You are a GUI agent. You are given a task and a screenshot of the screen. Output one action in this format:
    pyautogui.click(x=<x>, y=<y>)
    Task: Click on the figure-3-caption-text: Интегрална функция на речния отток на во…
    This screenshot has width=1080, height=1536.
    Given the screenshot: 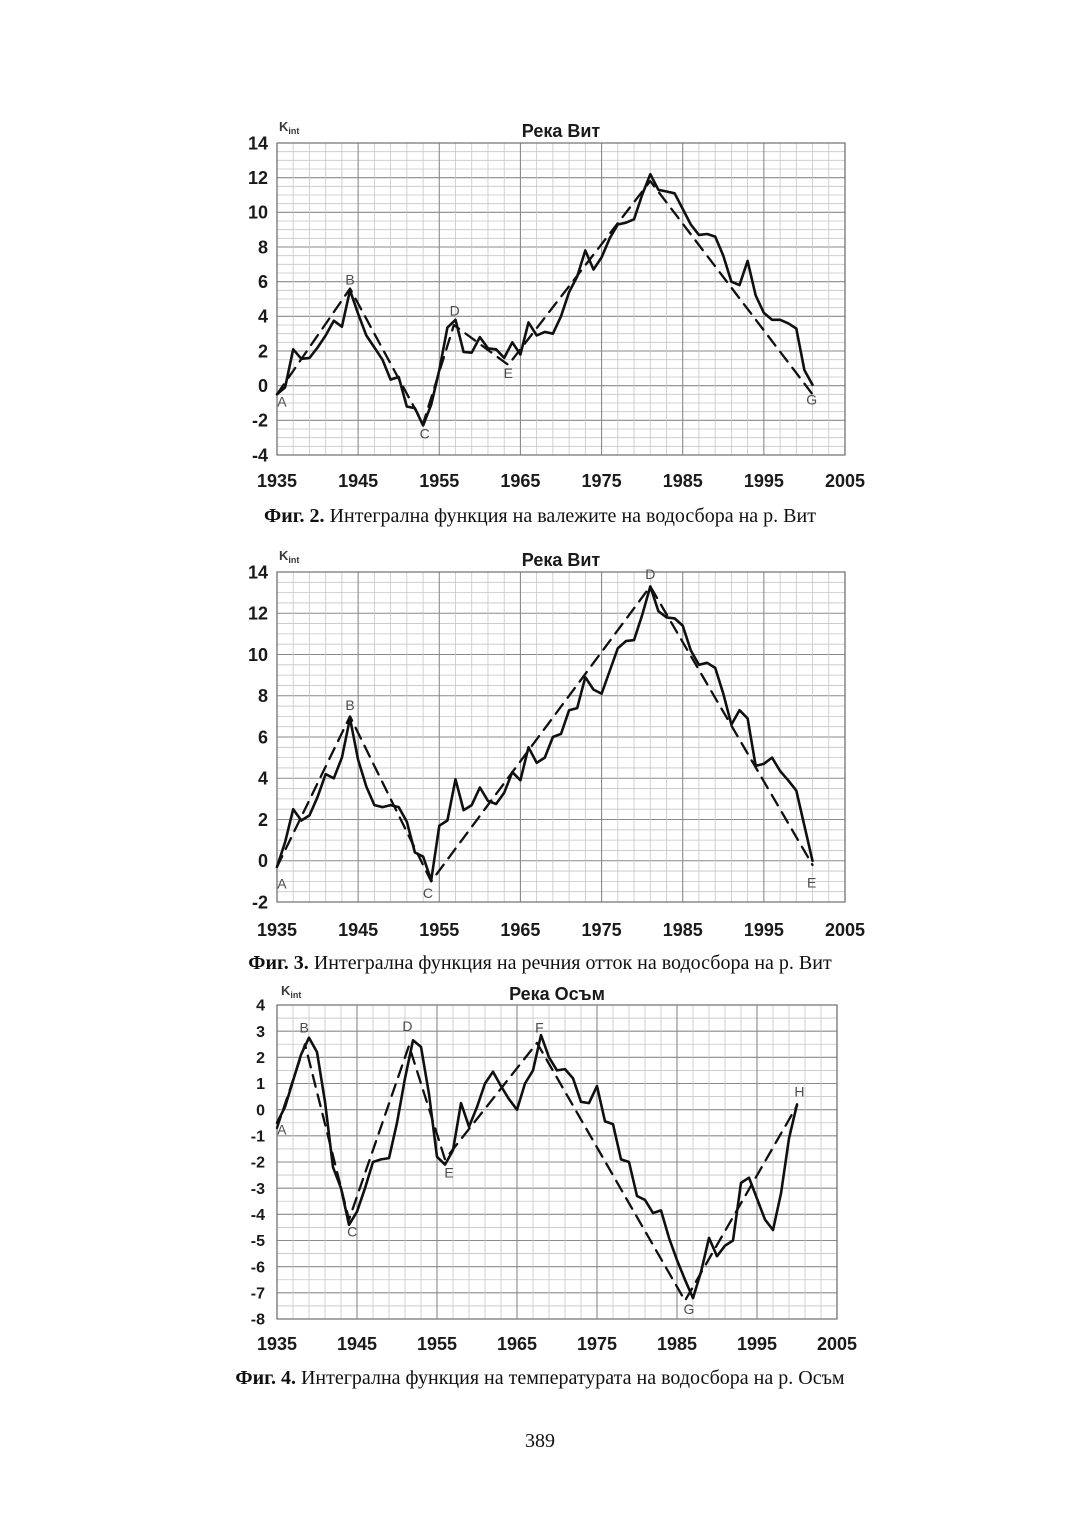 What is the action you would take?
    pyautogui.click(x=570, y=963)
    